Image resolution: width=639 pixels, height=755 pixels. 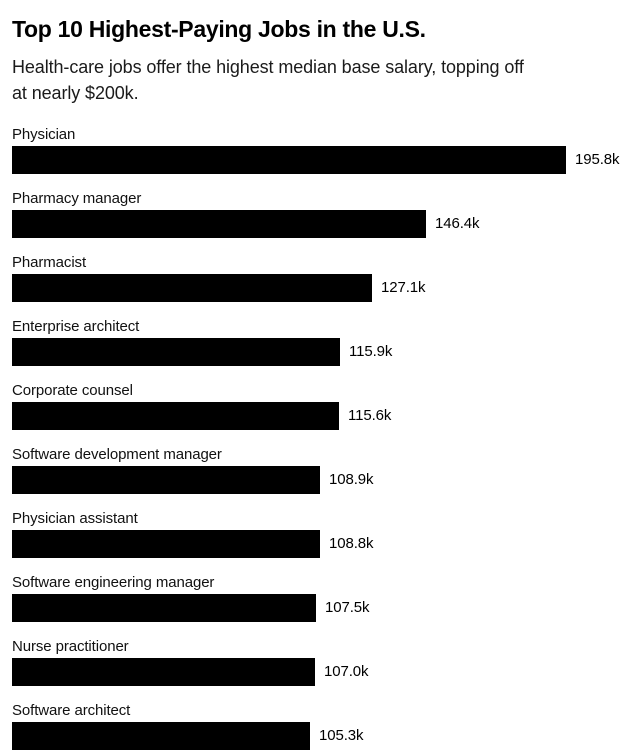 What do you see at coordinates (347, 607) in the screenshot?
I see `bar-value-label: 107.5k` at bounding box center [347, 607].